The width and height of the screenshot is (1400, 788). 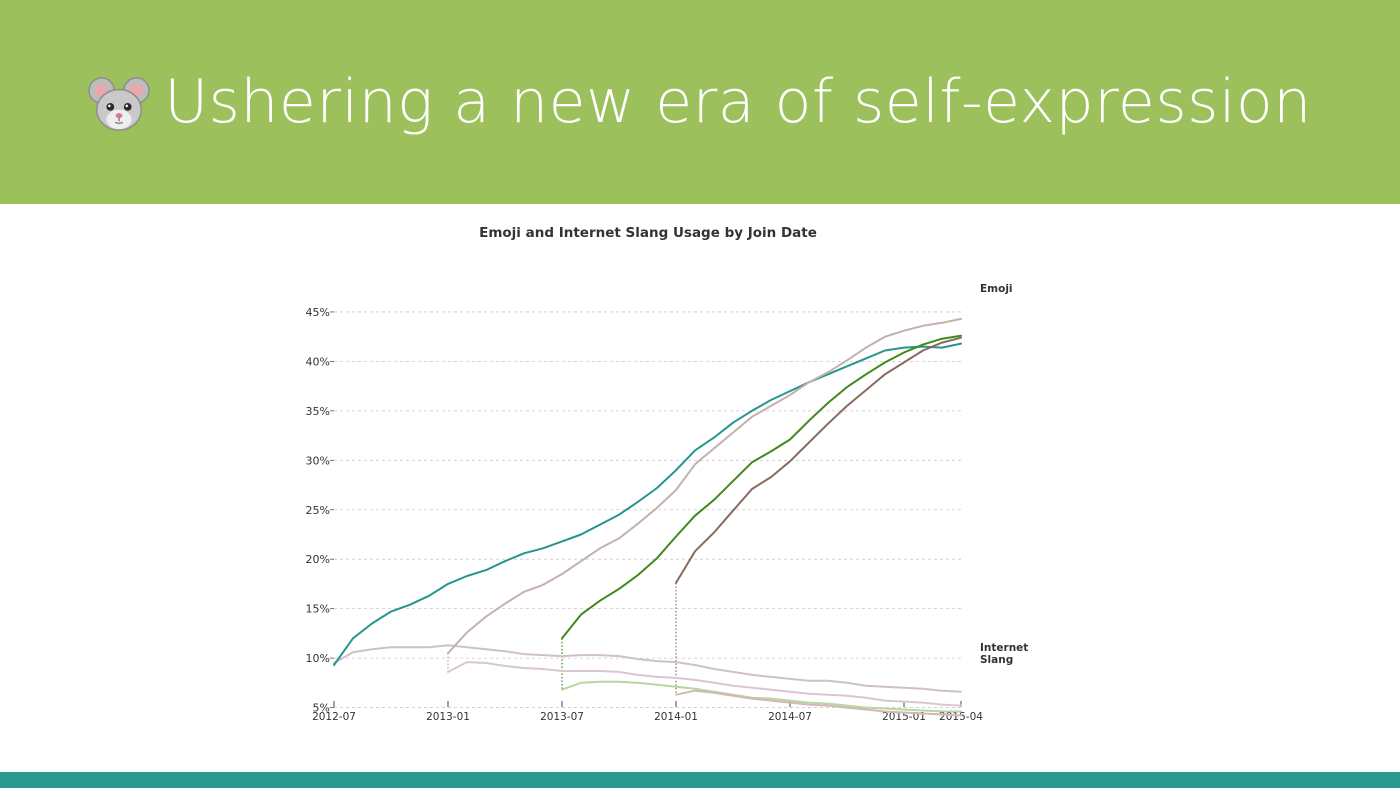 I want to click on x-tick-label: 2014-01, so click(x=676, y=717).